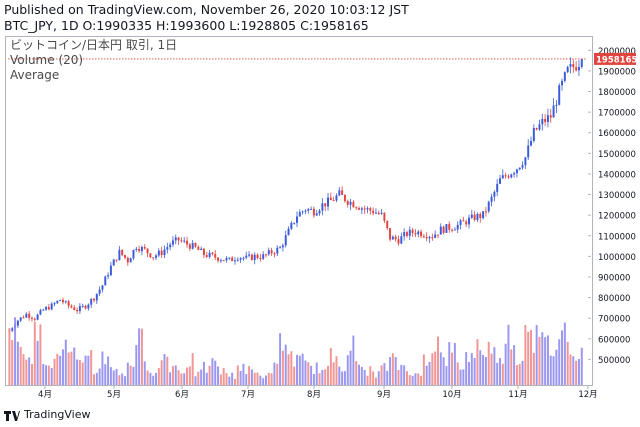 The width and height of the screenshot is (640, 427). What do you see at coordinates (94, 45) in the screenshot?
I see `symbol-label: ビットコイン/日本円 取引, 1日` at bounding box center [94, 45].